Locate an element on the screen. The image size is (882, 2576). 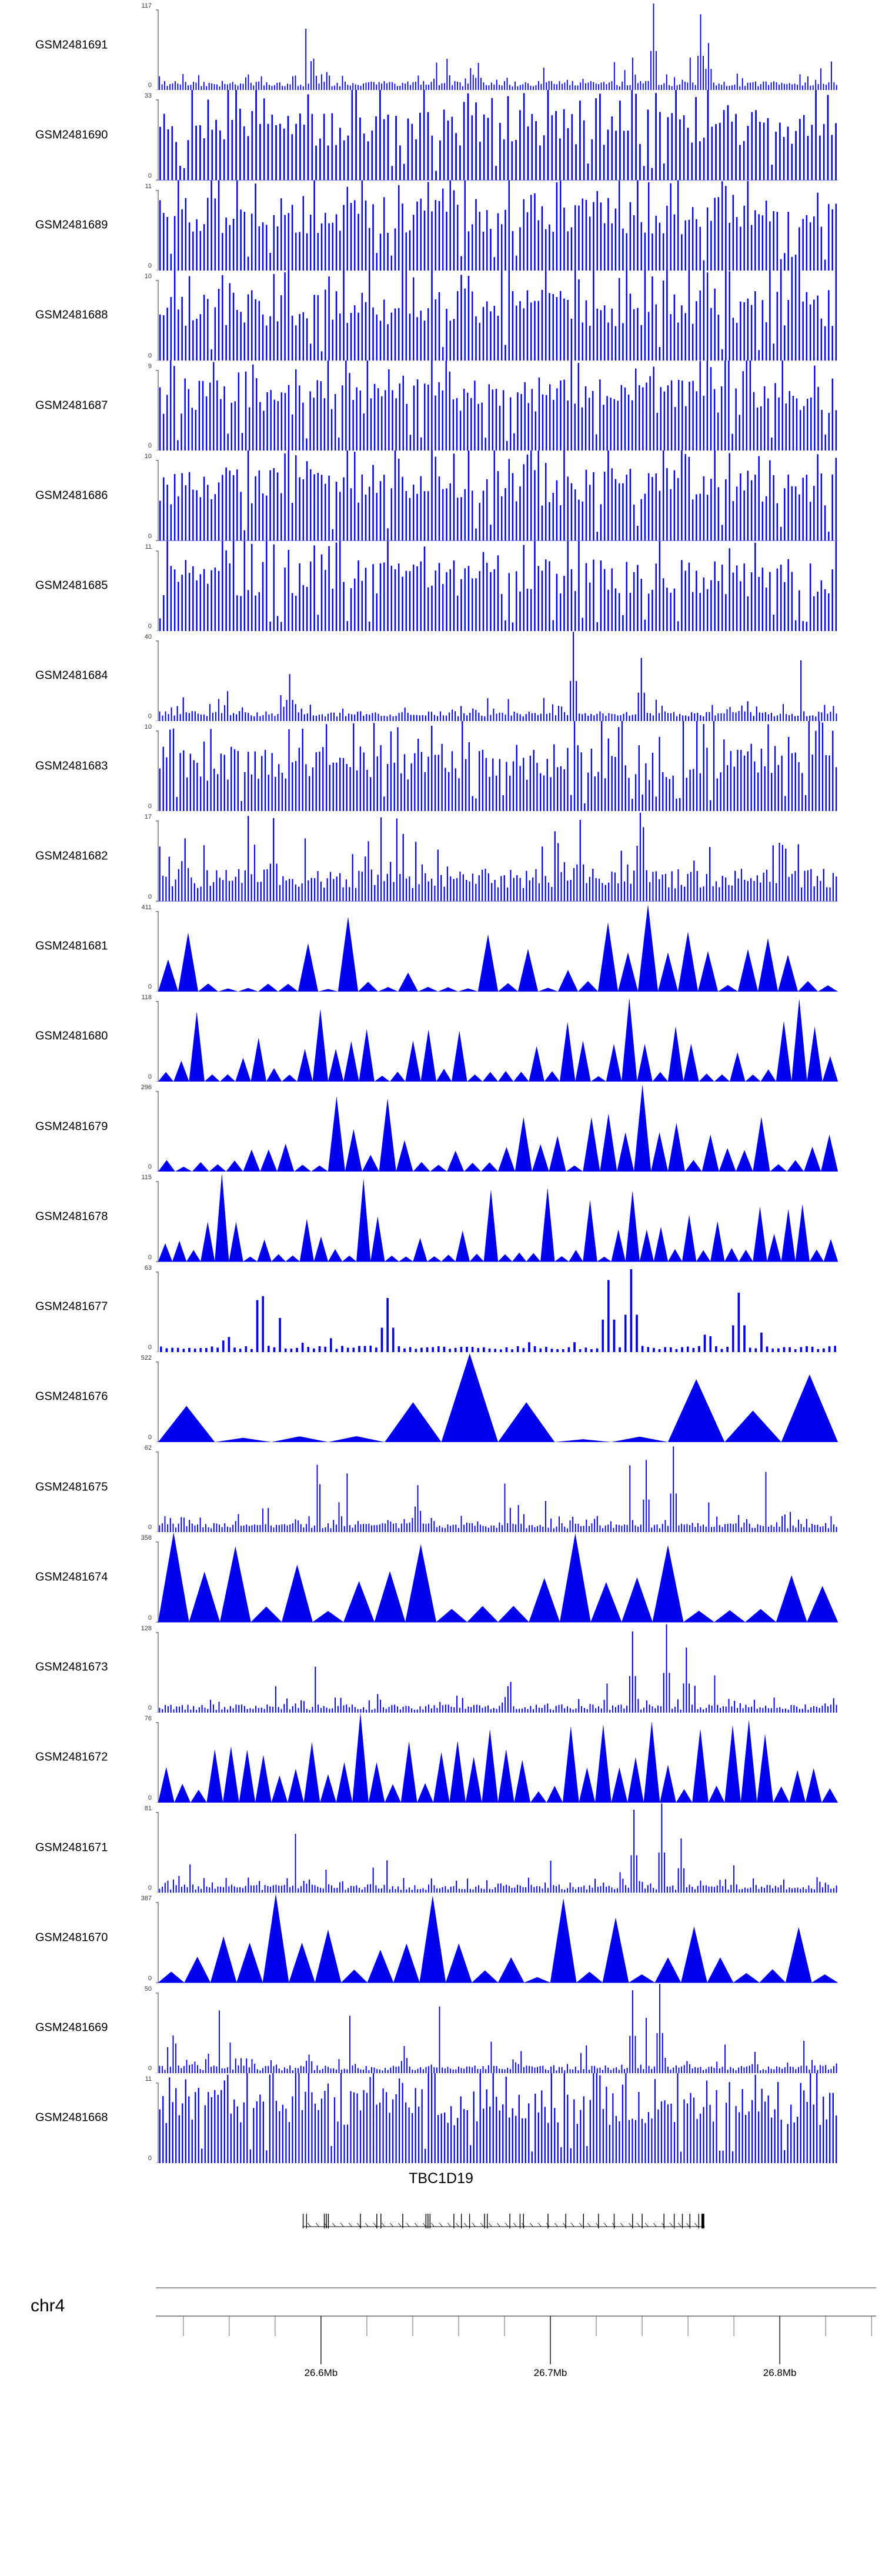
track-row: GSM2481687 9 0 is located at coordinates (441, 406).